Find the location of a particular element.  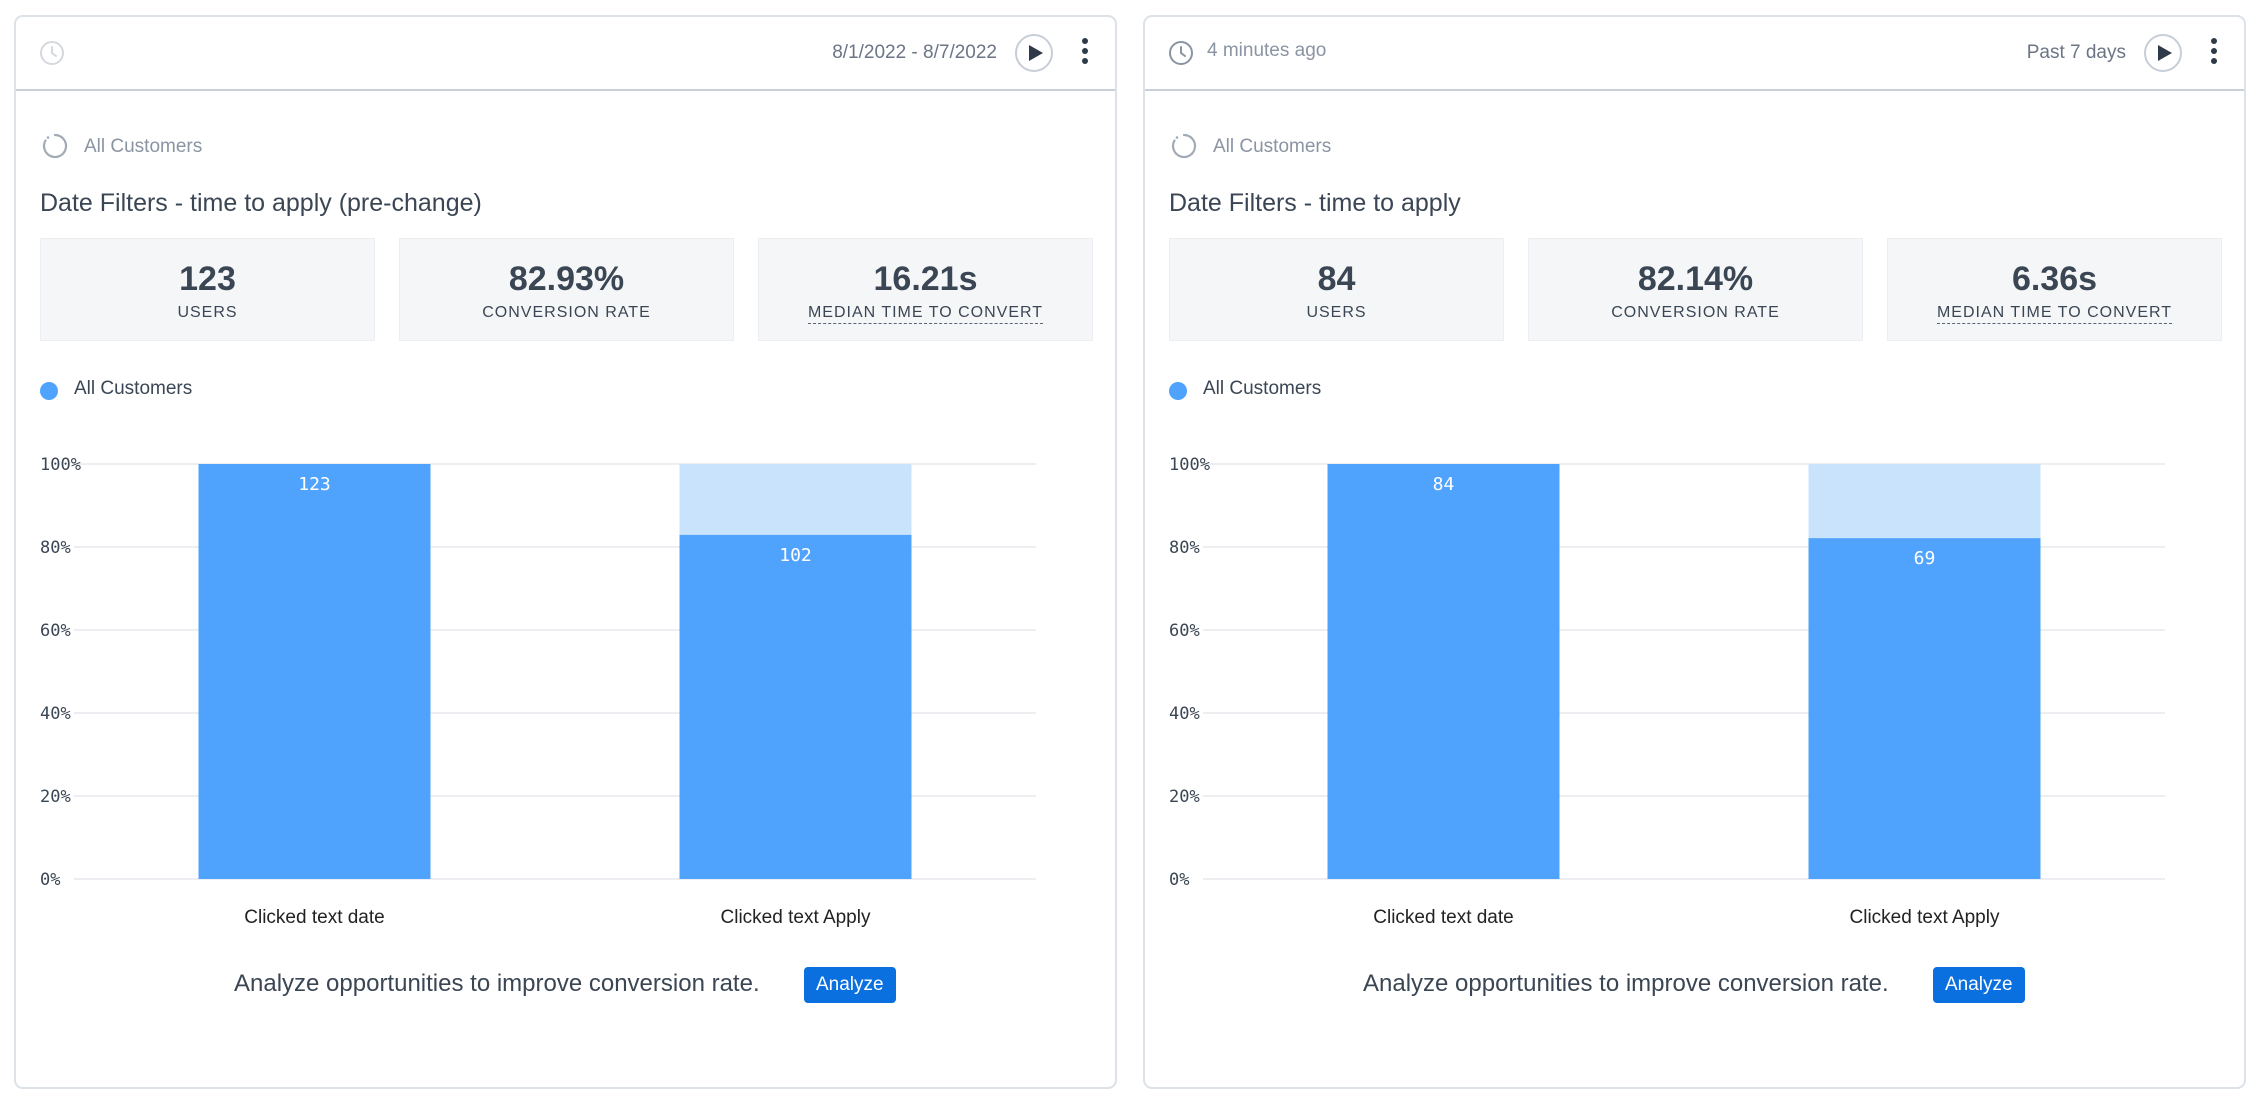

bar-value-label: 102 is located at coordinates (795, 555).